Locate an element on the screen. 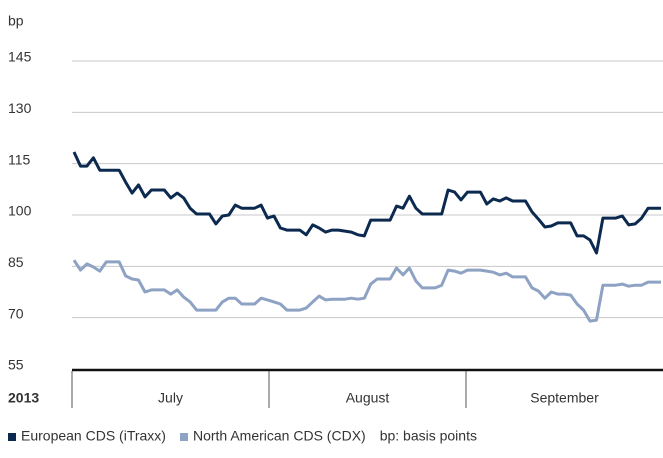 The height and width of the screenshot is (458, 663). y-tick-label: 115 is located at coordinates (19, 159).